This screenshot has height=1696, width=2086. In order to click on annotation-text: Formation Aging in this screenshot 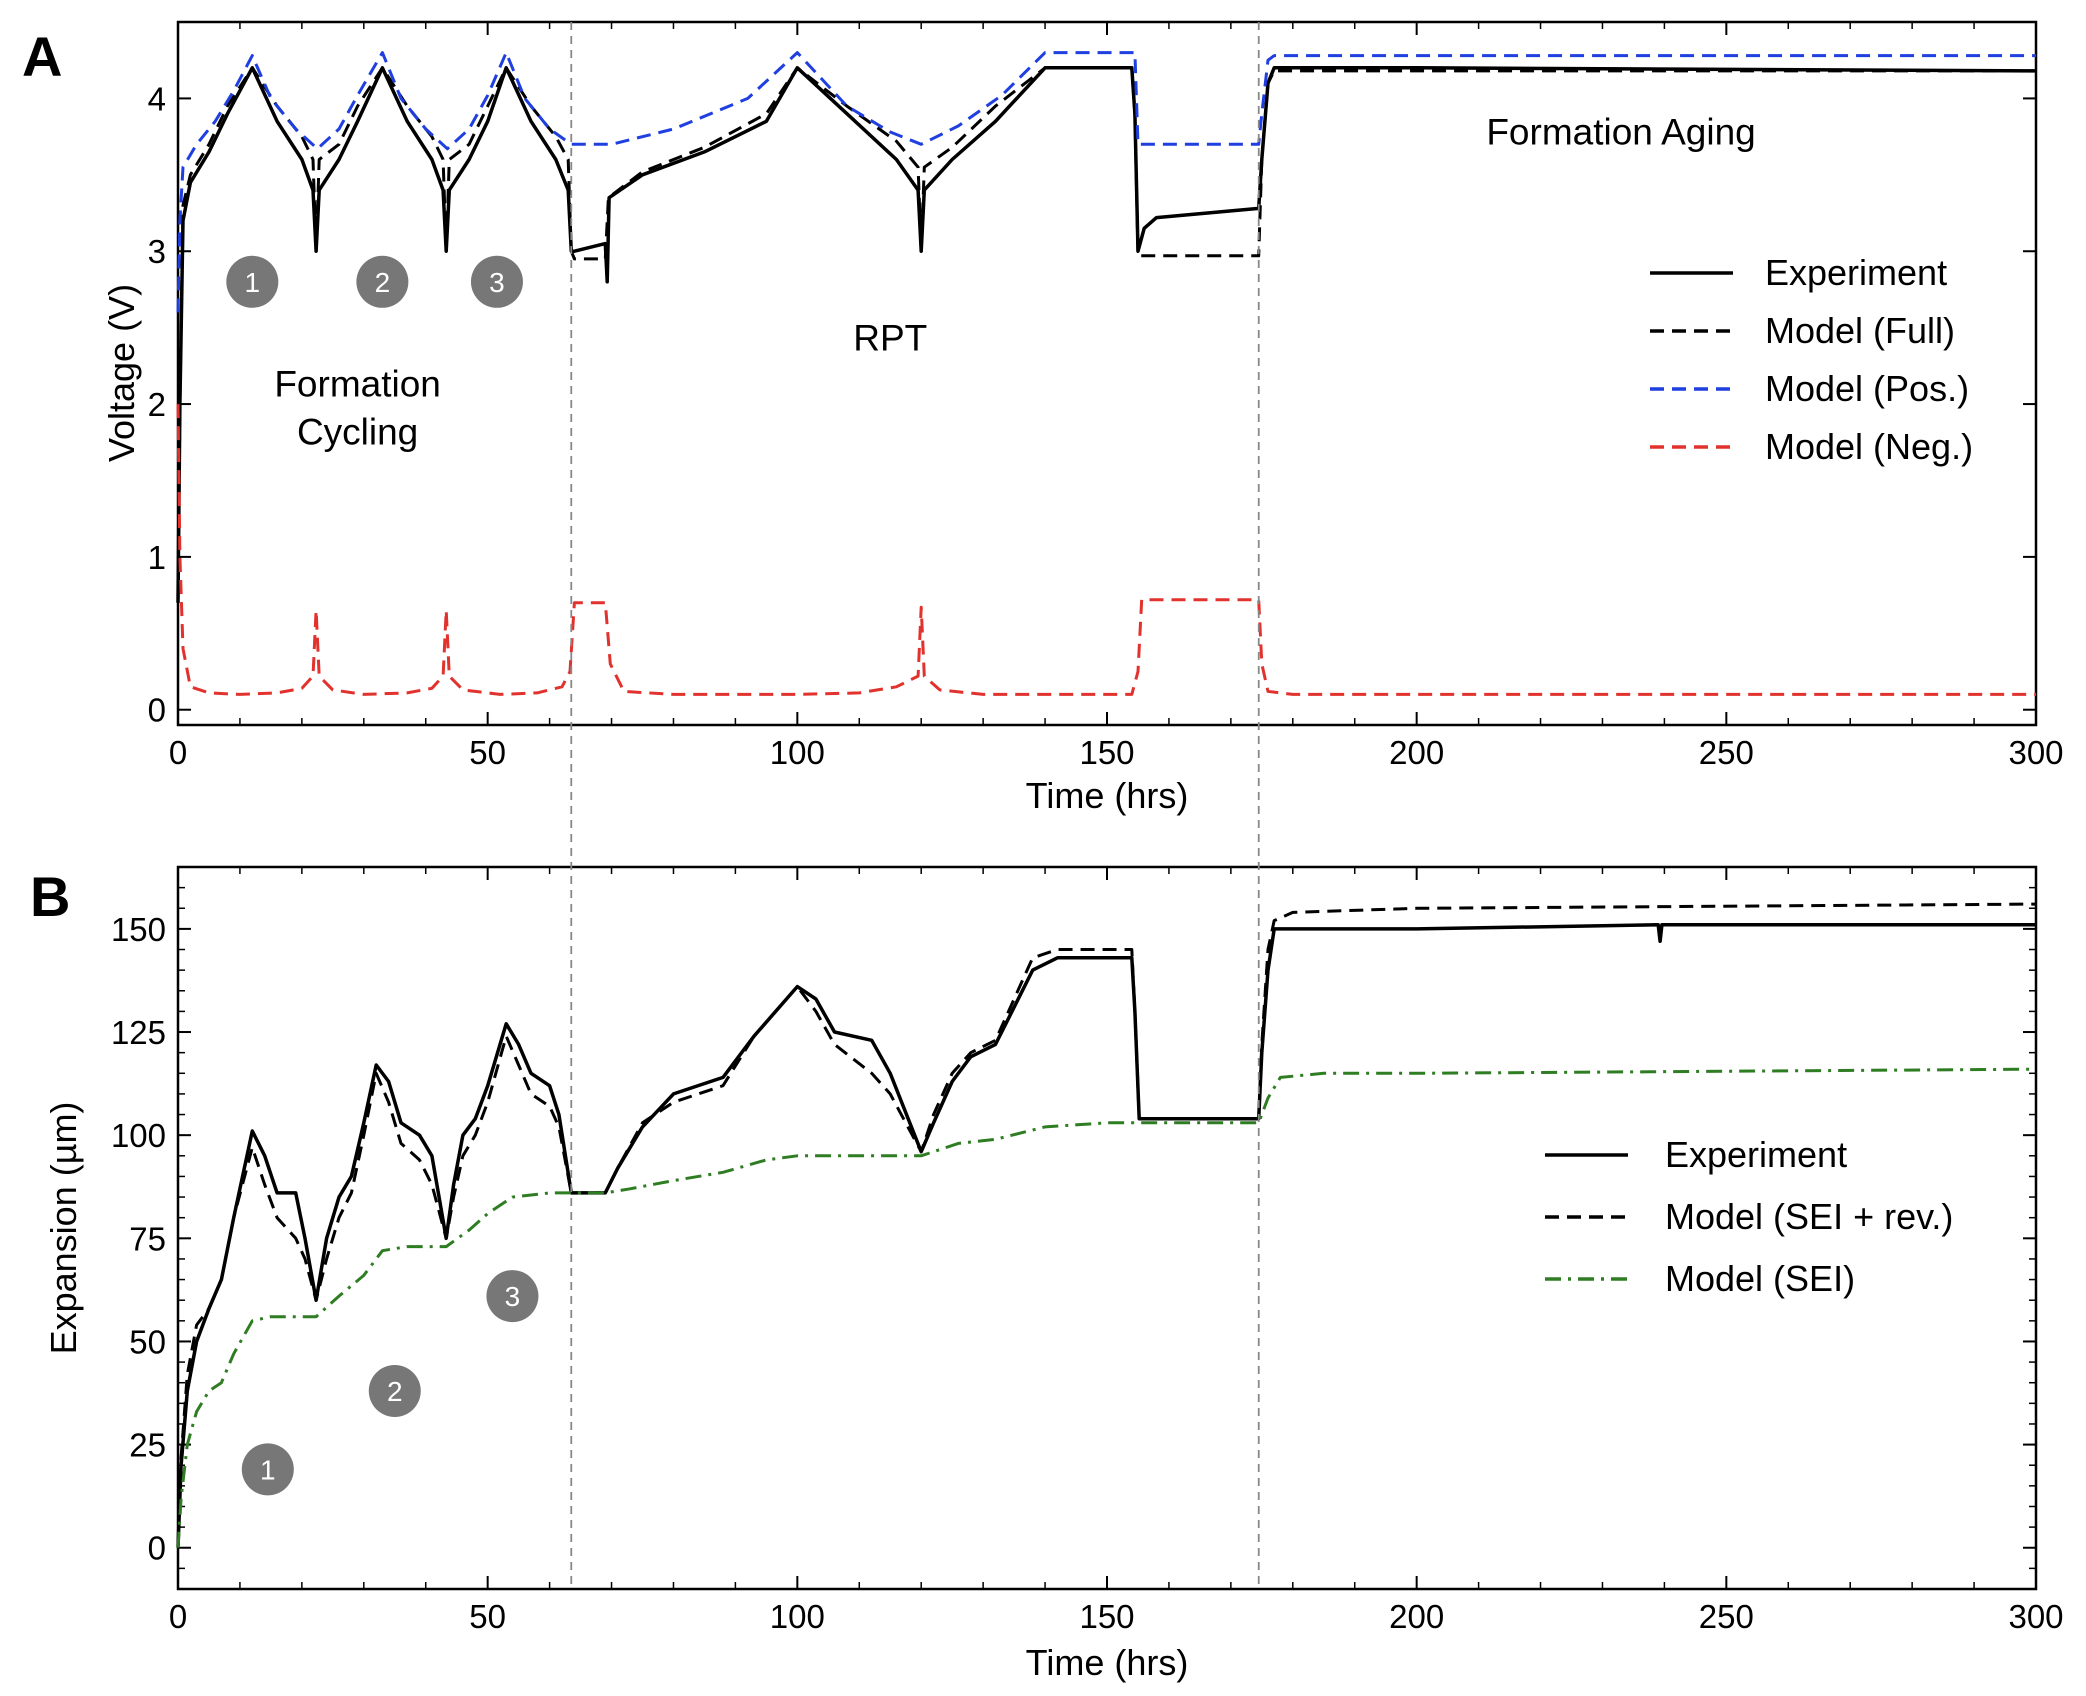, I will do `click(1620, 131)`.